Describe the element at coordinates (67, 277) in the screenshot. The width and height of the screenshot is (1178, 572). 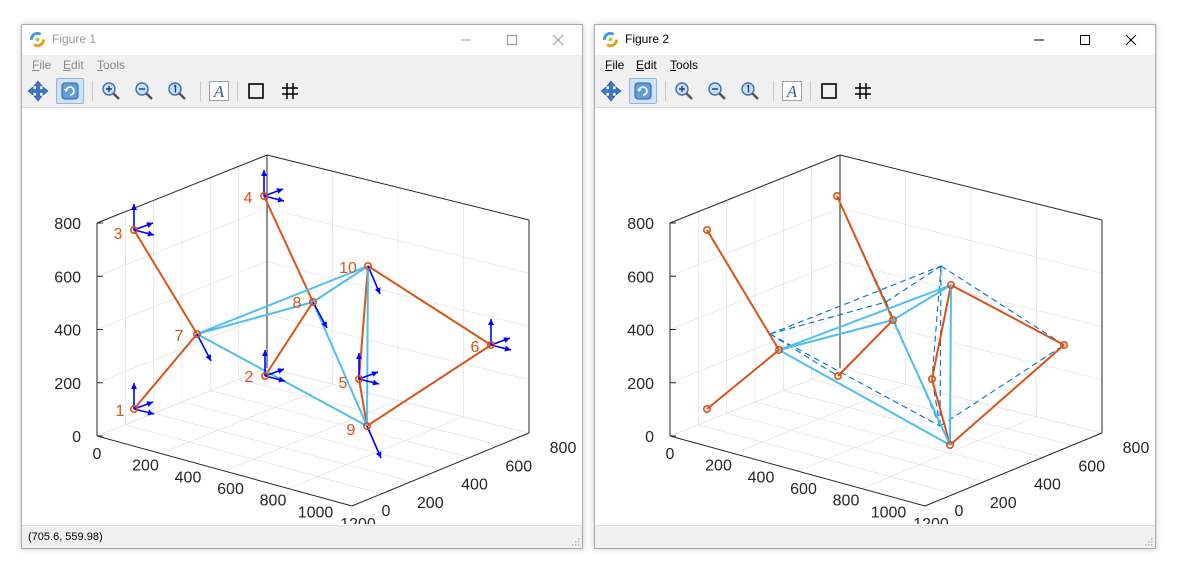
I see `z-tick-label: 600` at that location.